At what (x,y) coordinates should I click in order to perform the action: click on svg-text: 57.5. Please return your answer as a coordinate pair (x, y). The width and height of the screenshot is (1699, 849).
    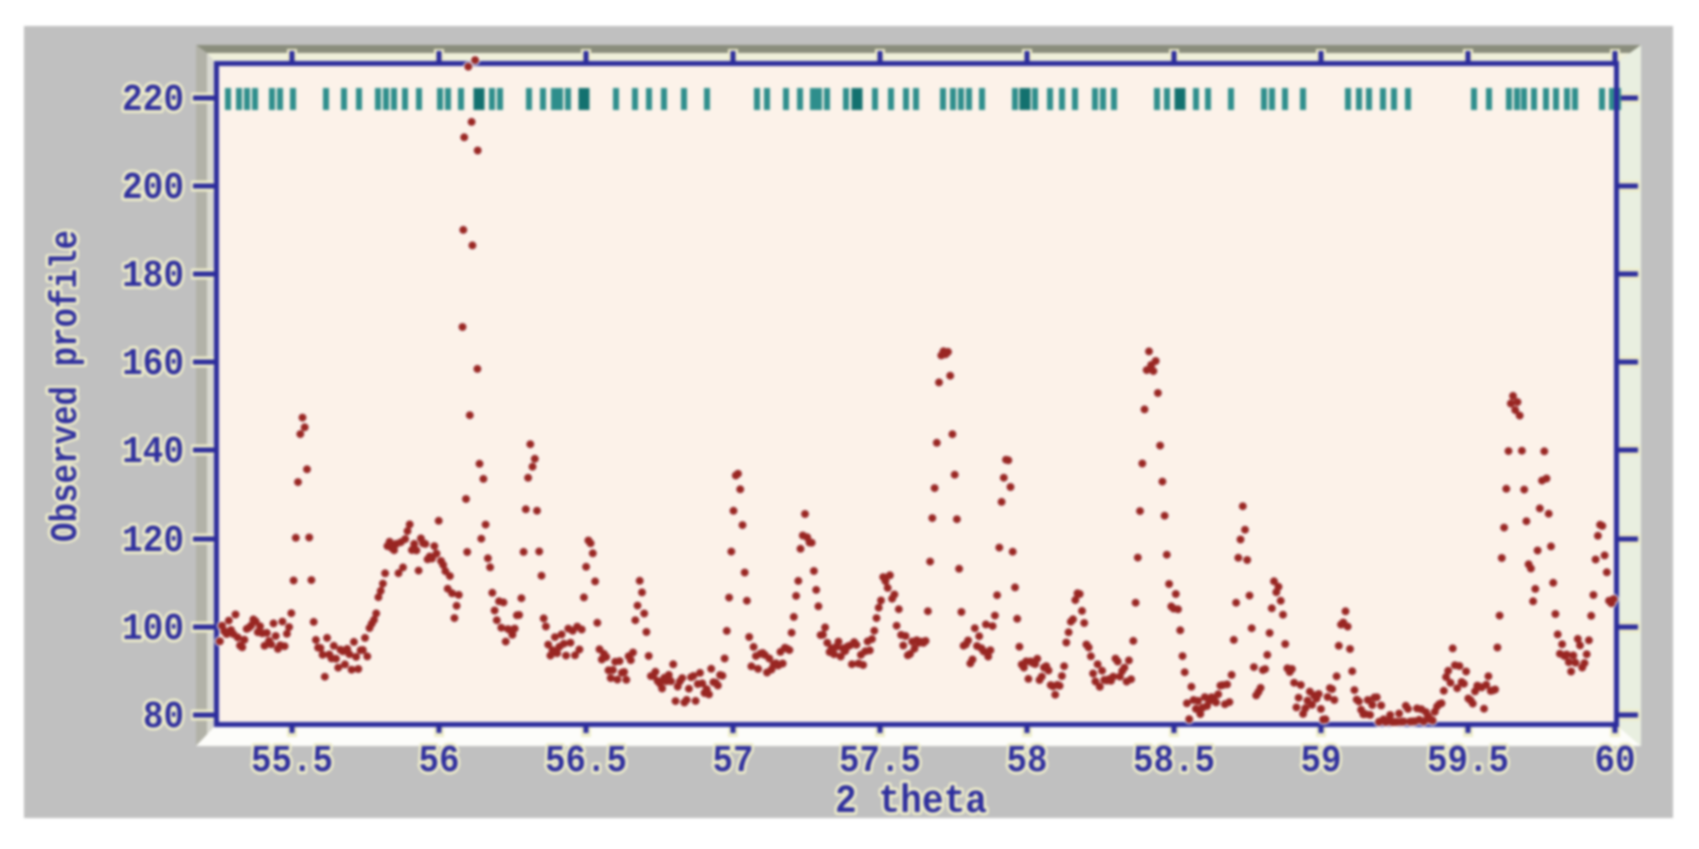
    Looking at the image, I should click on (880, 761).